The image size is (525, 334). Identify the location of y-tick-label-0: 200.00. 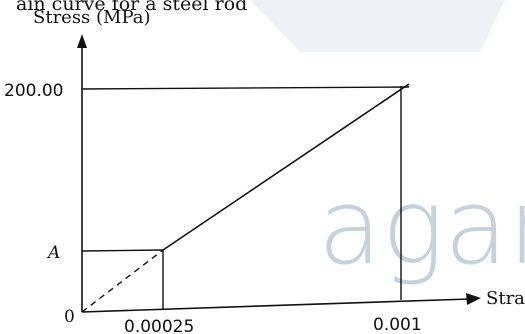
(33, 91).